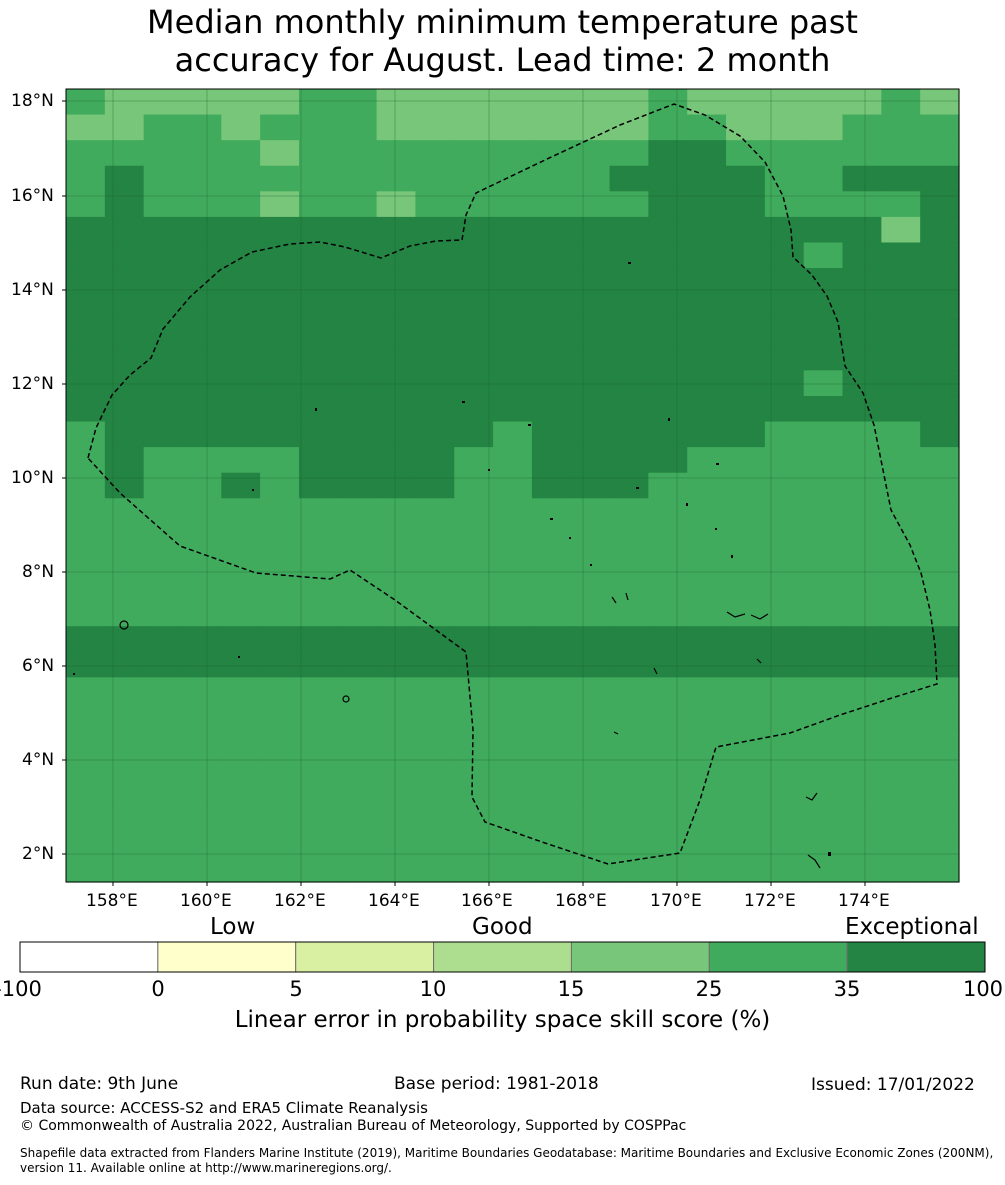  What do you see at coordinates (502, 957) in the screenshot?
I see `colorbar-frame` at bounding box center [502, 957].